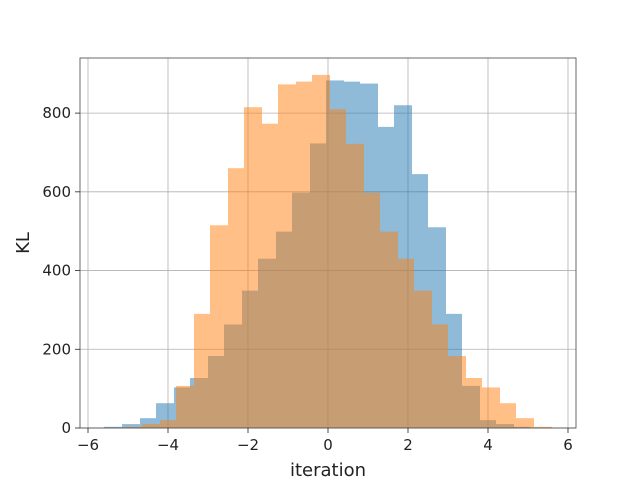 The height and width of the screenshot is (480, 640). Describe the element at coordinates (168, 445) in the screenshot. I see `x-tick-label: −4` at that location.